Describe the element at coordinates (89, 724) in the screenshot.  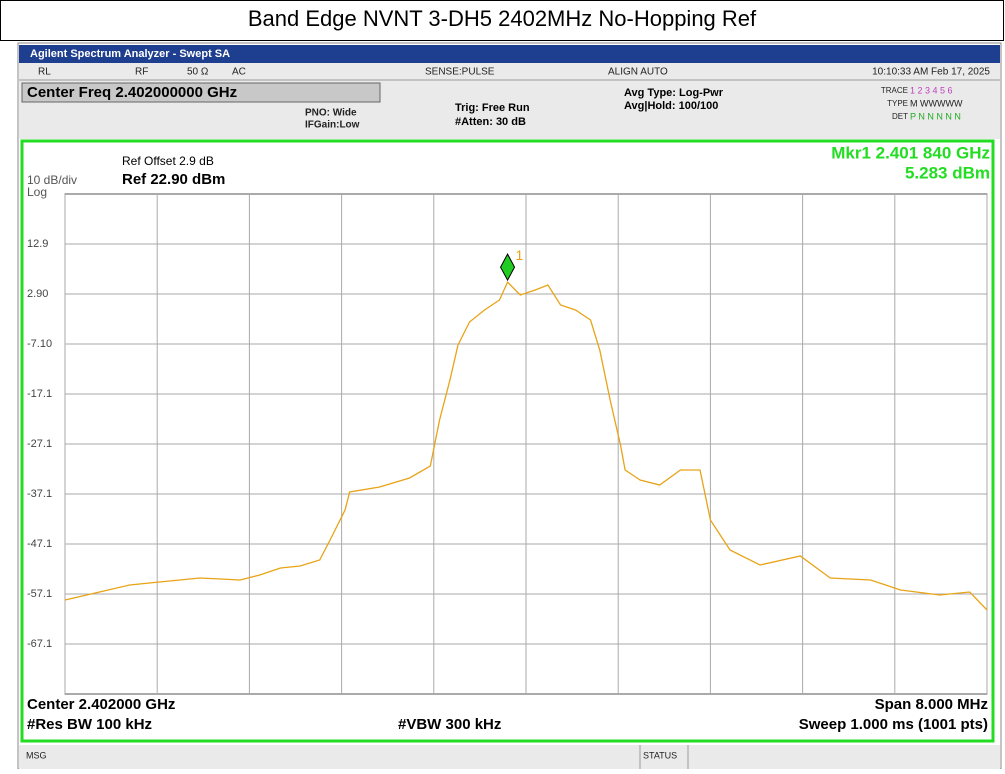
I see `rbw: #Res BW 100 kHz` at that location.